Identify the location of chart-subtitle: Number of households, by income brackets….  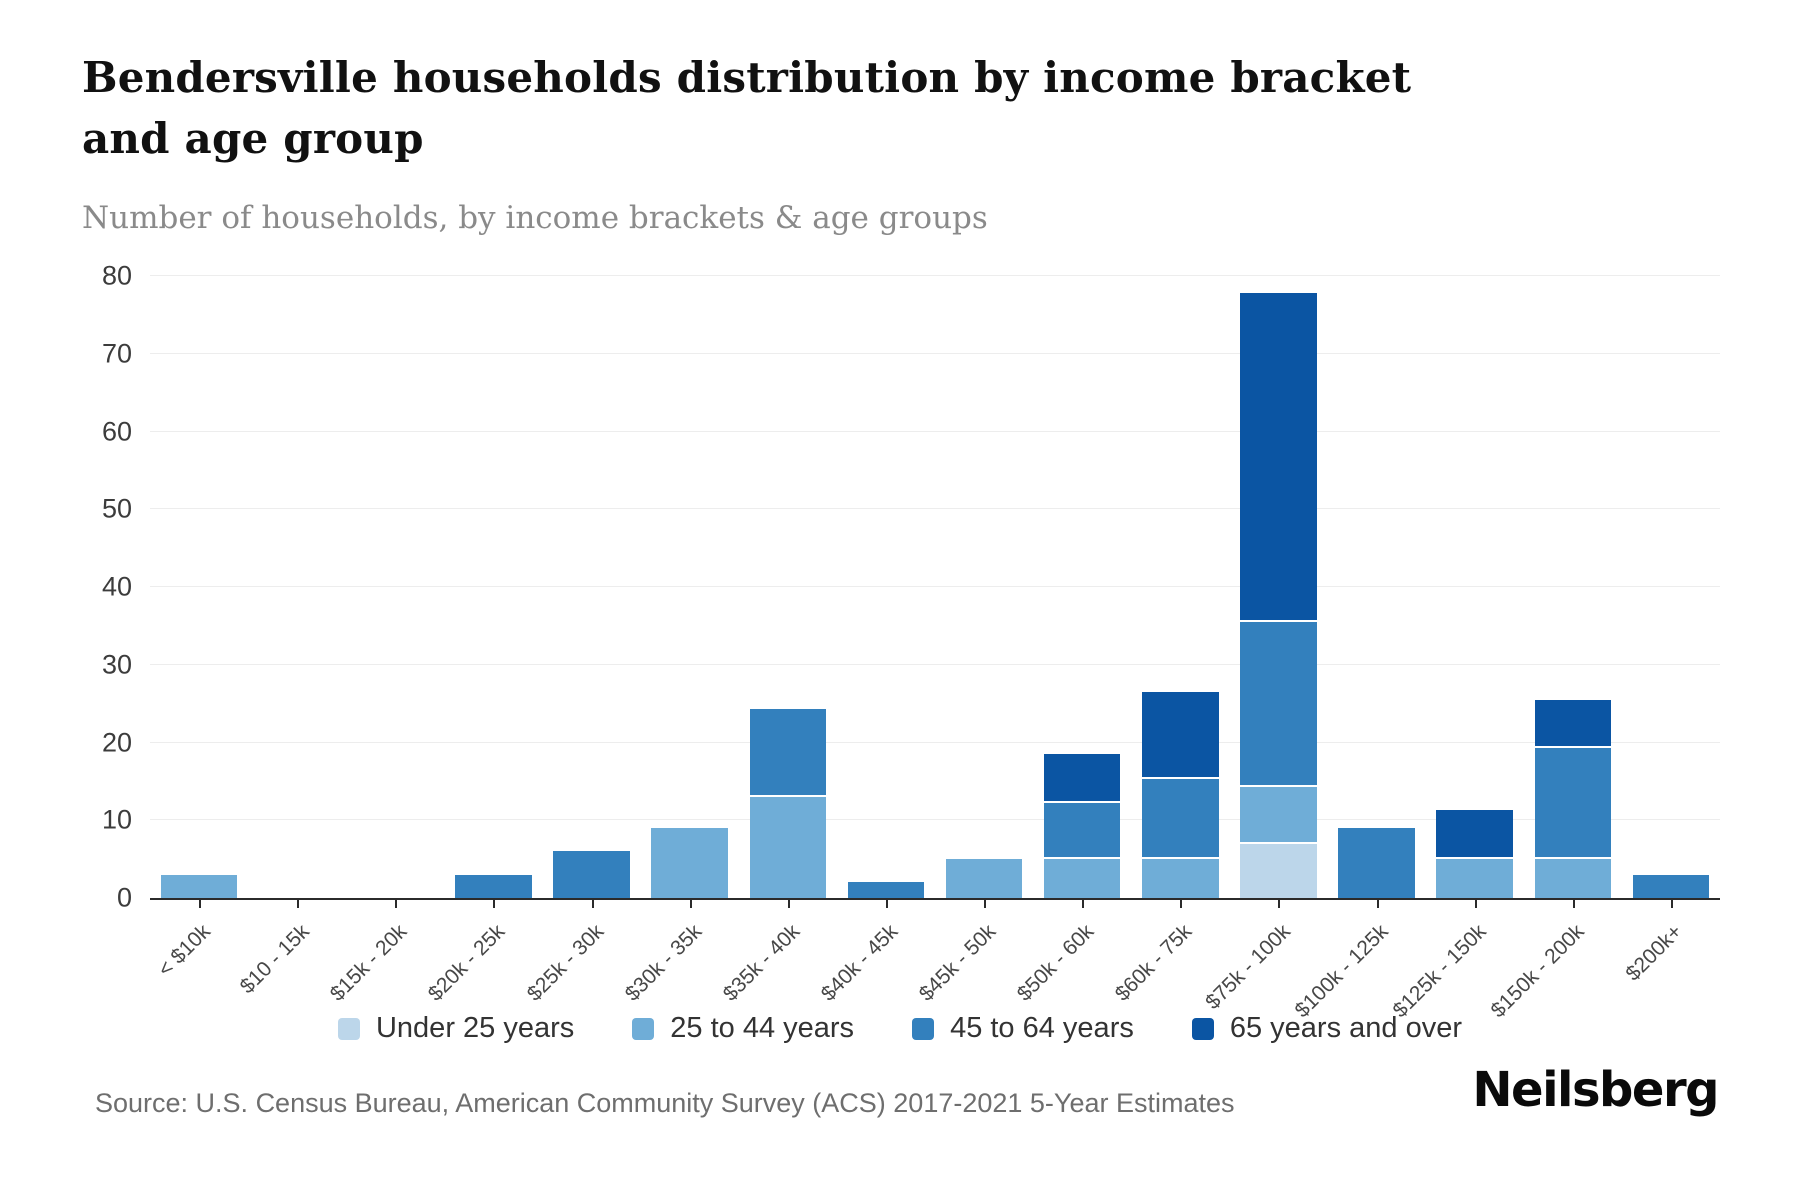
(535, 218).